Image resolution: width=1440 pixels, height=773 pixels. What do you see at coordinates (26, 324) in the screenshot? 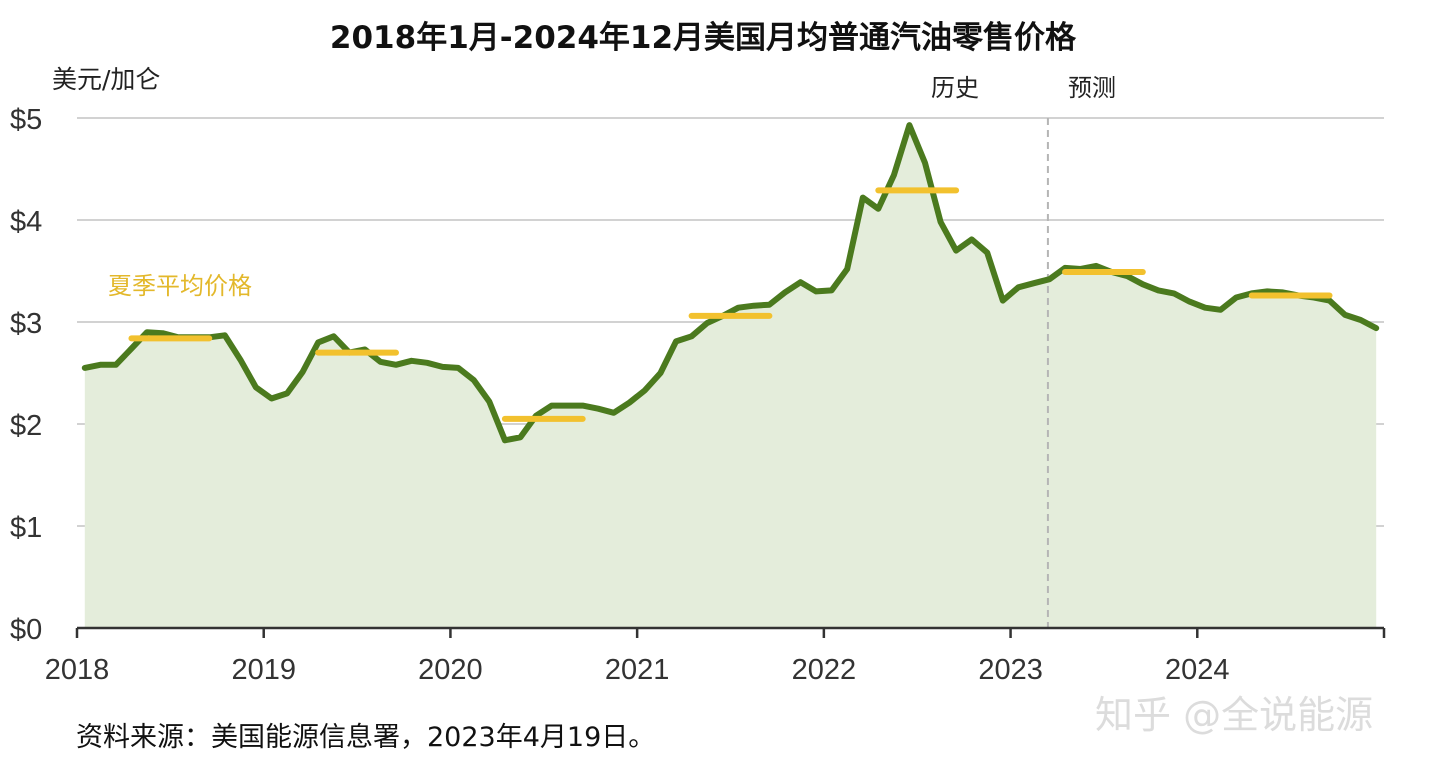
I see `y-tick-label: $3` at bounding box center [26, 324].